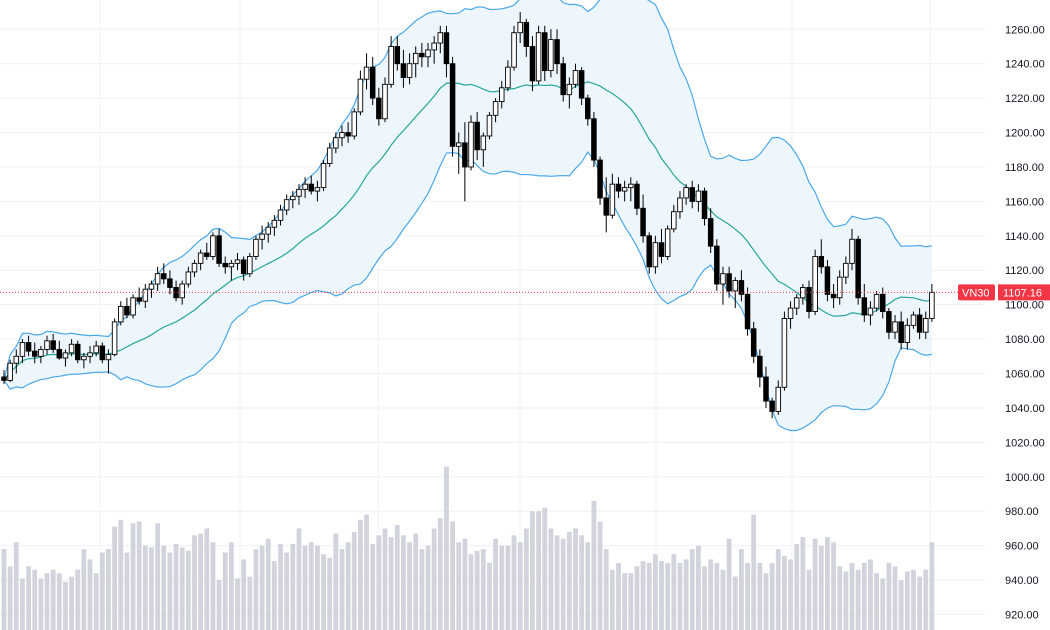 The width and height of the screenshot is (1050, 630). What do you see at coordinates (1022, 512) in the screenshot?
I see `y-tick-label: 980.00` at bounding box center [1022, 512].